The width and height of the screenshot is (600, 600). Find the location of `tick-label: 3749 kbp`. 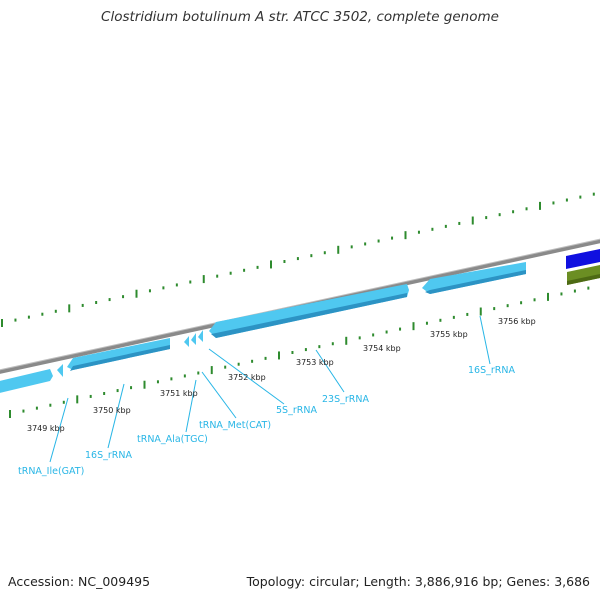

tick-label: 3749 kbp is located at coordinates (46, 428).